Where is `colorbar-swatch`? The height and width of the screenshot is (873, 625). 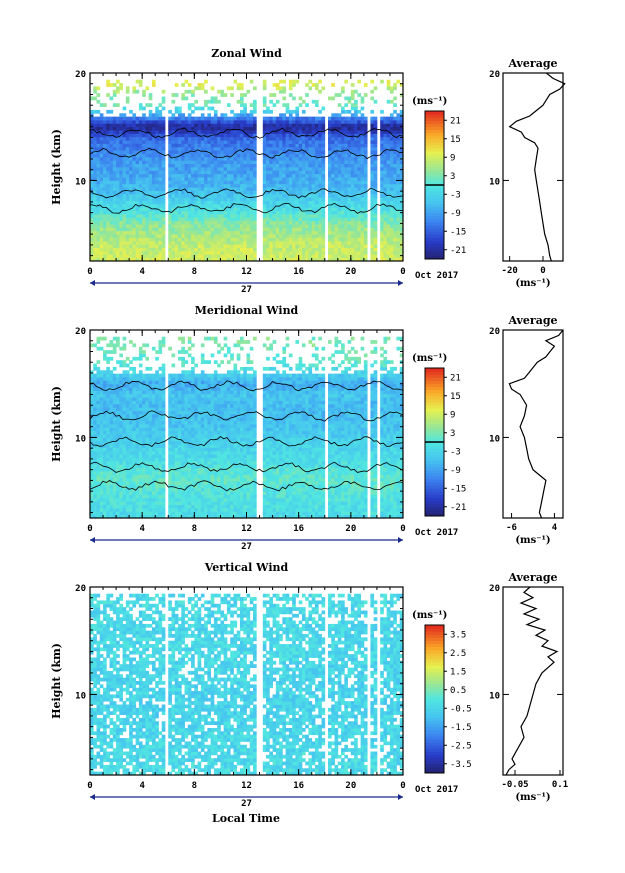 colorbar-swatch is located at coordinates (434, 134).